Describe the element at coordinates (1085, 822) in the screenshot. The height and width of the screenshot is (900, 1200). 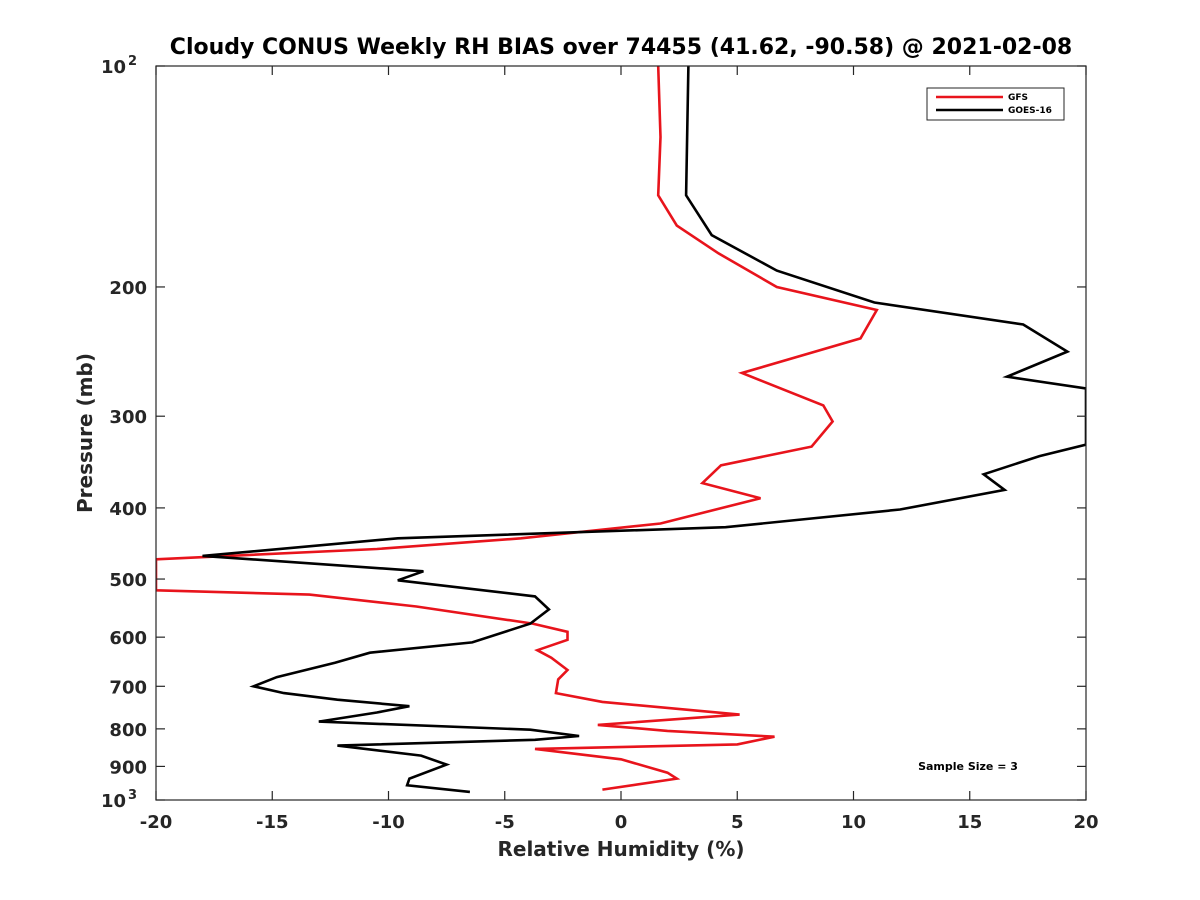
I see `x-tick-label: 20` at that location.